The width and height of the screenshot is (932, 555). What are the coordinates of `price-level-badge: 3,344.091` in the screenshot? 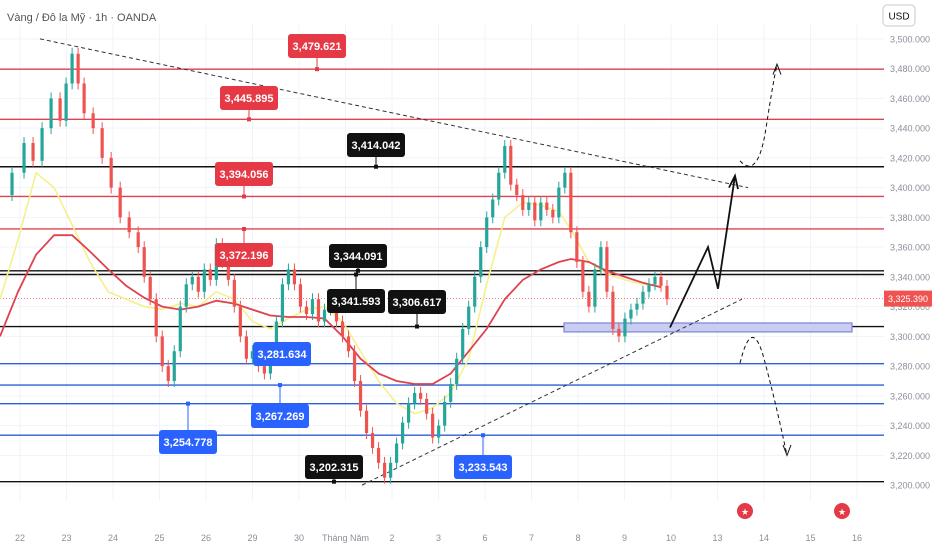 It's located at (358, 258).